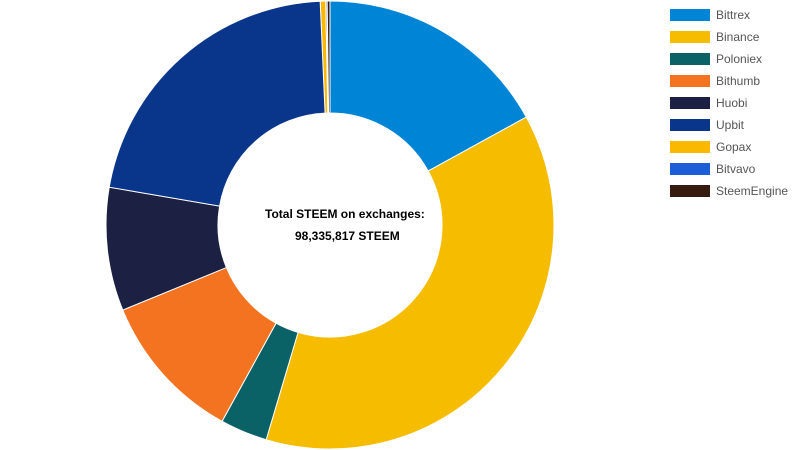  What do you see at coordinates (217, 103) in the screenshot?
I see `slice-upbit` at bounding box center [217, 103].